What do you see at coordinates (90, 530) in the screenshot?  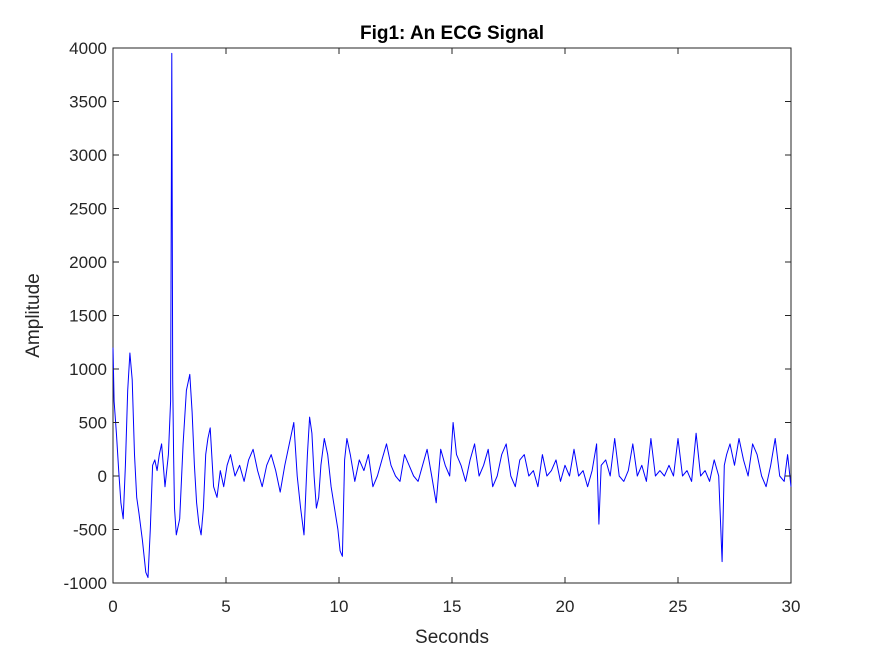 I see `y-tick-label: -500` at bounding box center [90, 530].